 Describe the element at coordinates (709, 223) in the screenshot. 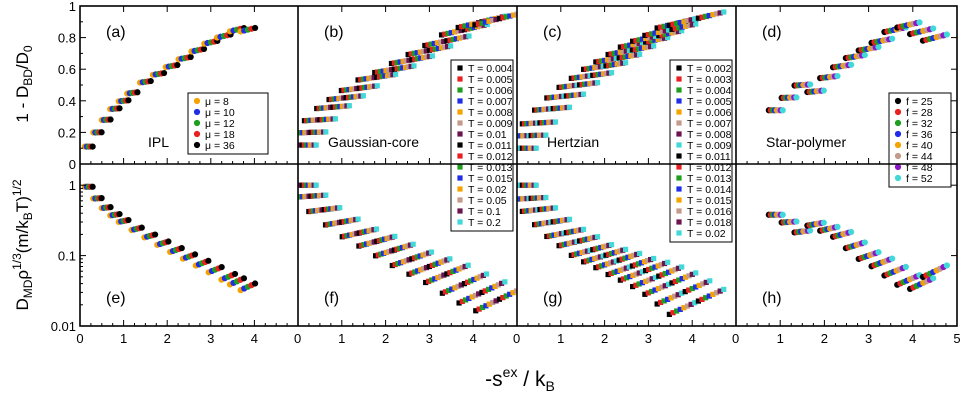

I see `legend-entry-label: T = 0.018` at that location.